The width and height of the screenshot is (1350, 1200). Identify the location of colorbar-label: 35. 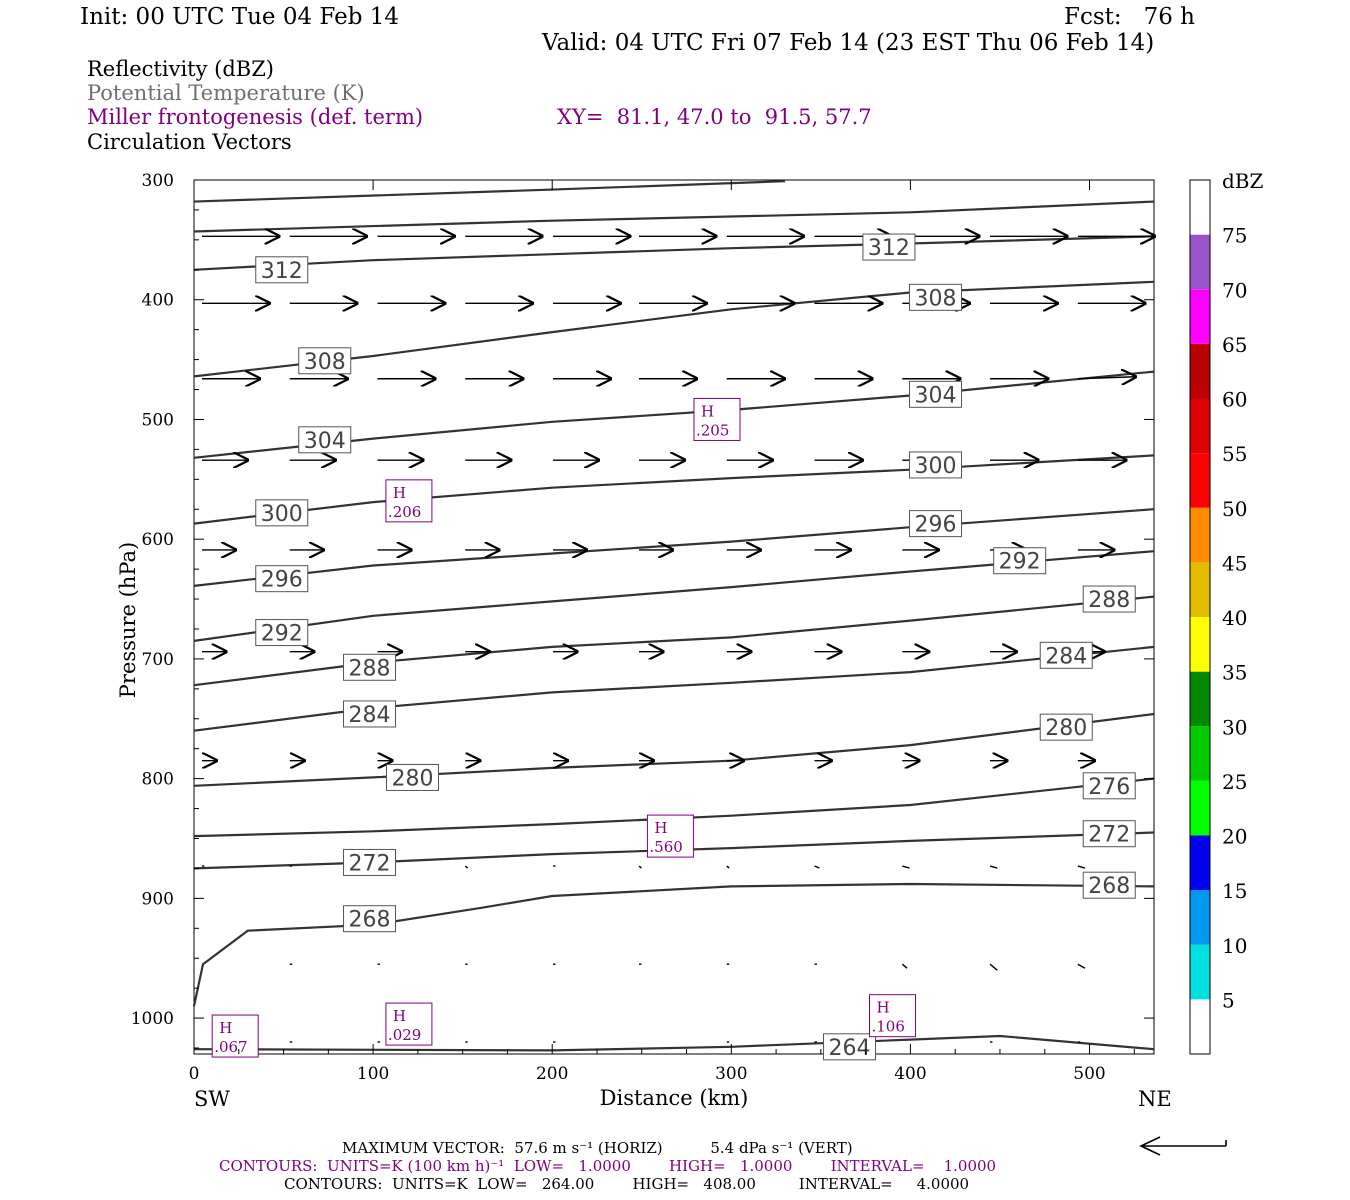
(1234, 673).